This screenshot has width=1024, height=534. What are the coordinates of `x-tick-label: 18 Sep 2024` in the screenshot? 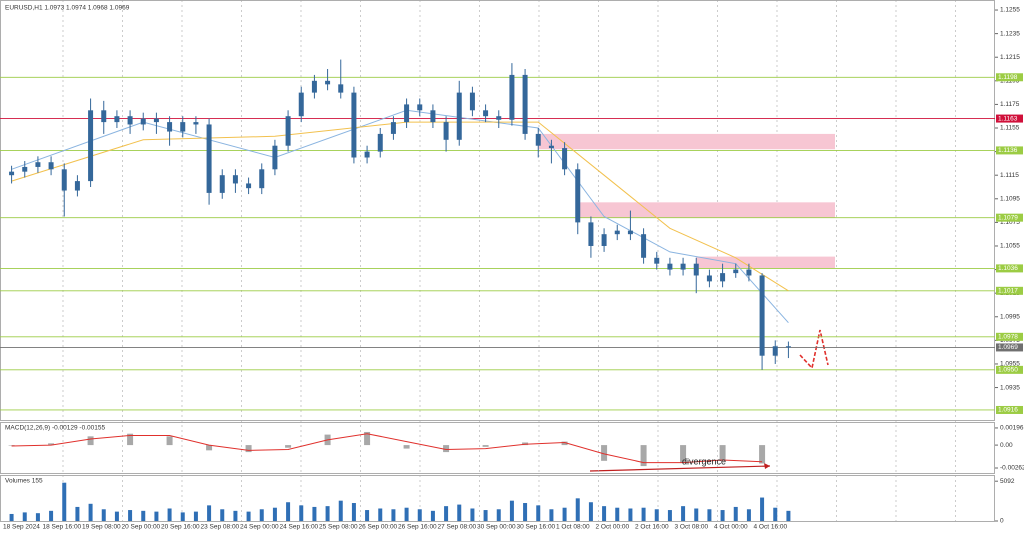 It's located at (21, 527).